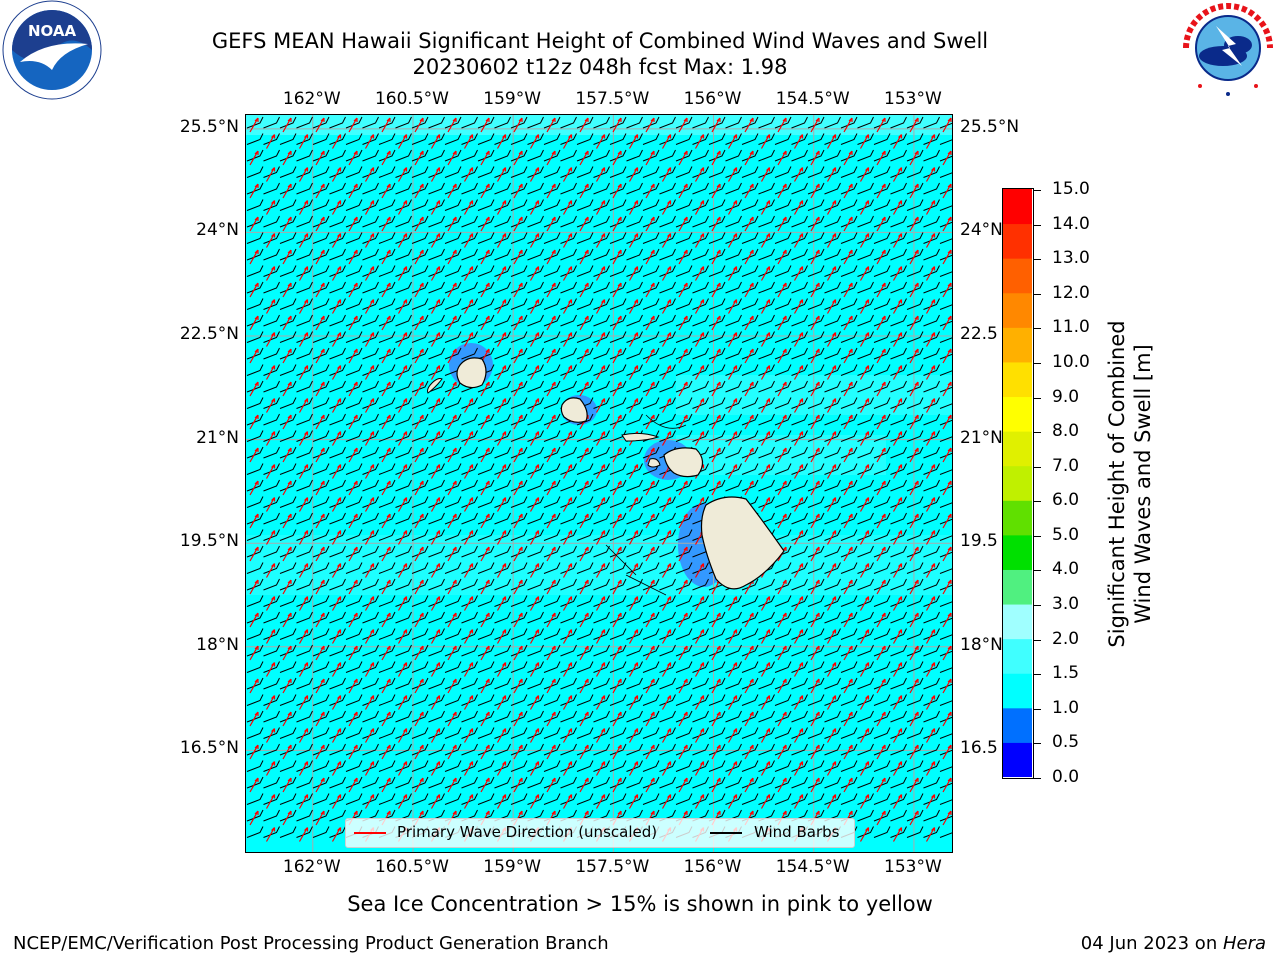 This screenshot has height=960, width=1280. I want to click on lat-label-left: 22.5°N, so click(209, 334).